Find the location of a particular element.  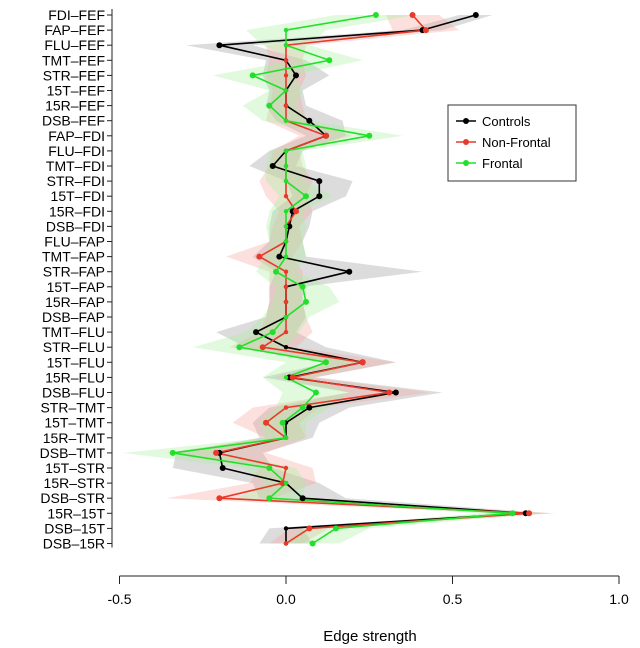

y-tick-label: TMT–FDI is located at coordinates (75, 166).